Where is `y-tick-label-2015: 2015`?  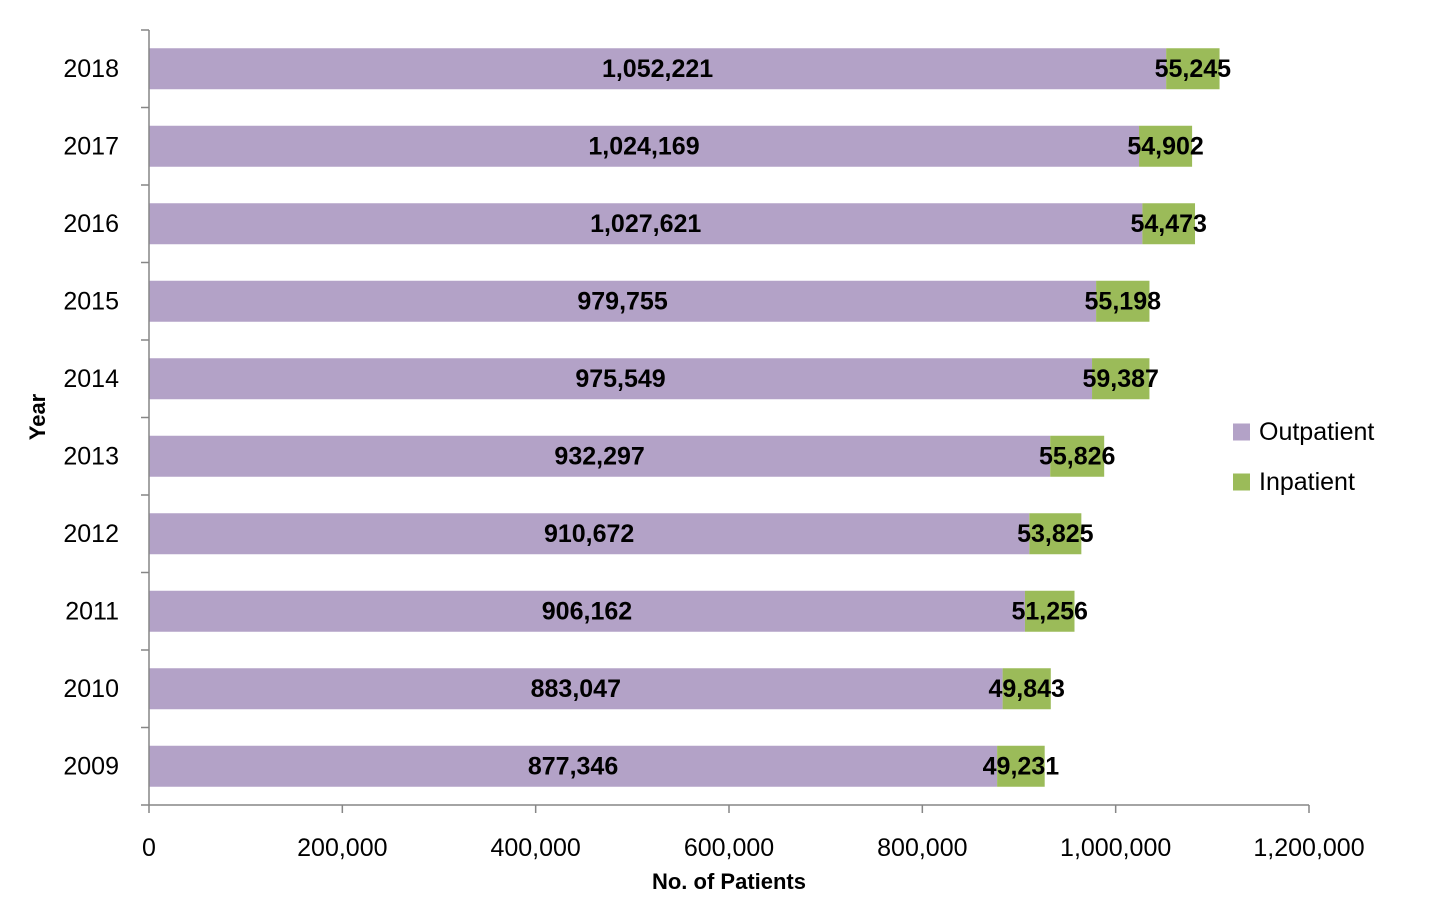
y-tick-label-2015: 2015 is located at coordinates (91, 301).